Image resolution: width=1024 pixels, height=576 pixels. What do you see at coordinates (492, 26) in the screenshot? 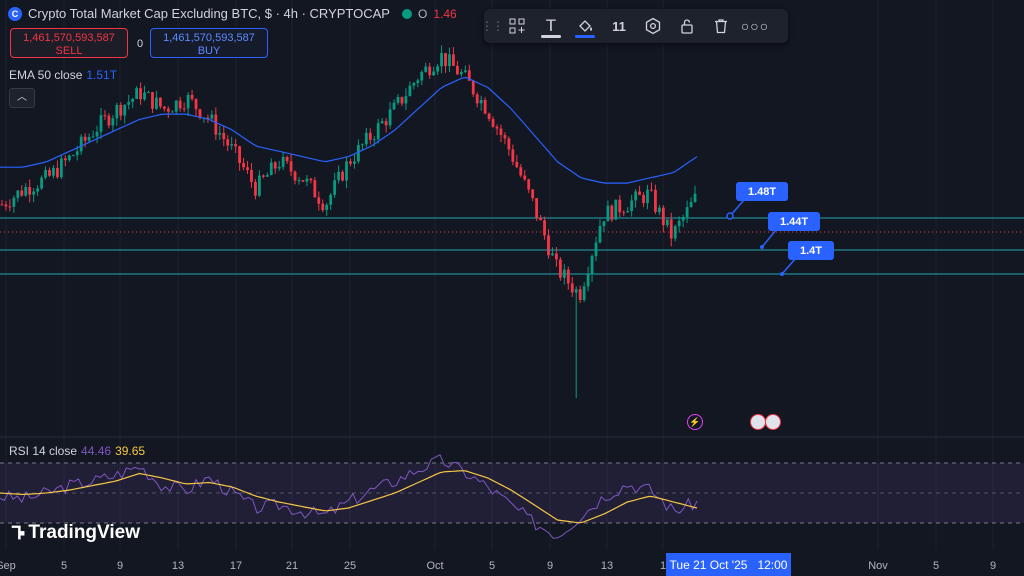
I see `drag-handle-icon: ⋮⋮` at bounding box center [492, 26].